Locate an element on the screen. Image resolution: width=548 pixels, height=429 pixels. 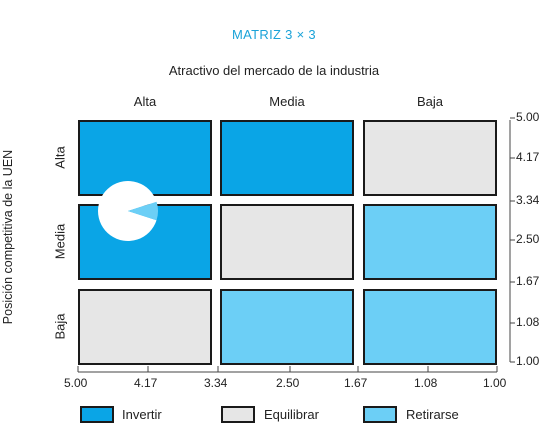
pie-marker-body is located at coordinates (127, 211).